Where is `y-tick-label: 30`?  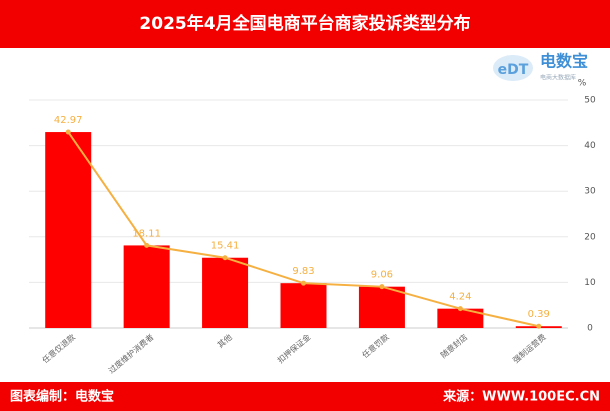
y-tick-label: 30 is located at coordinates (590, 192).